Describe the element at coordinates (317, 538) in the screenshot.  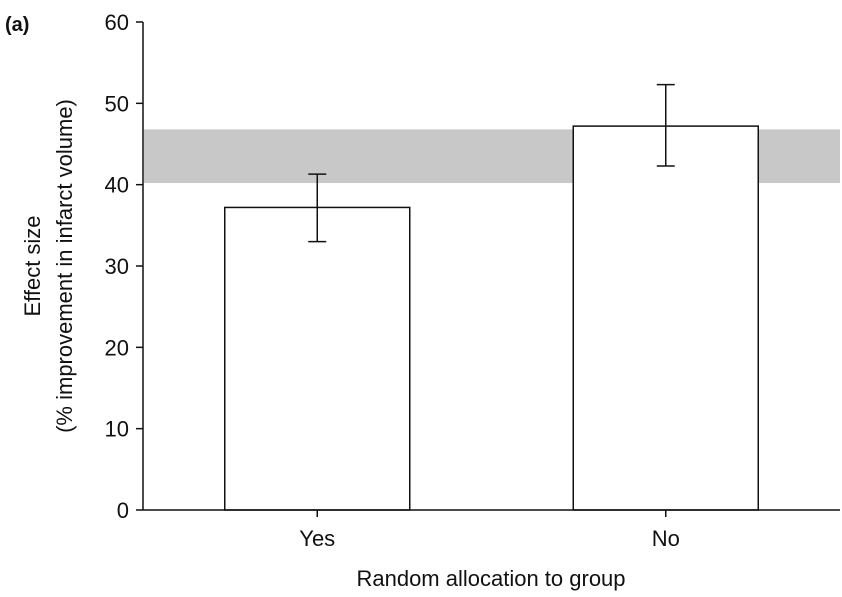
I see `x-tick-label: Yes` at that location.